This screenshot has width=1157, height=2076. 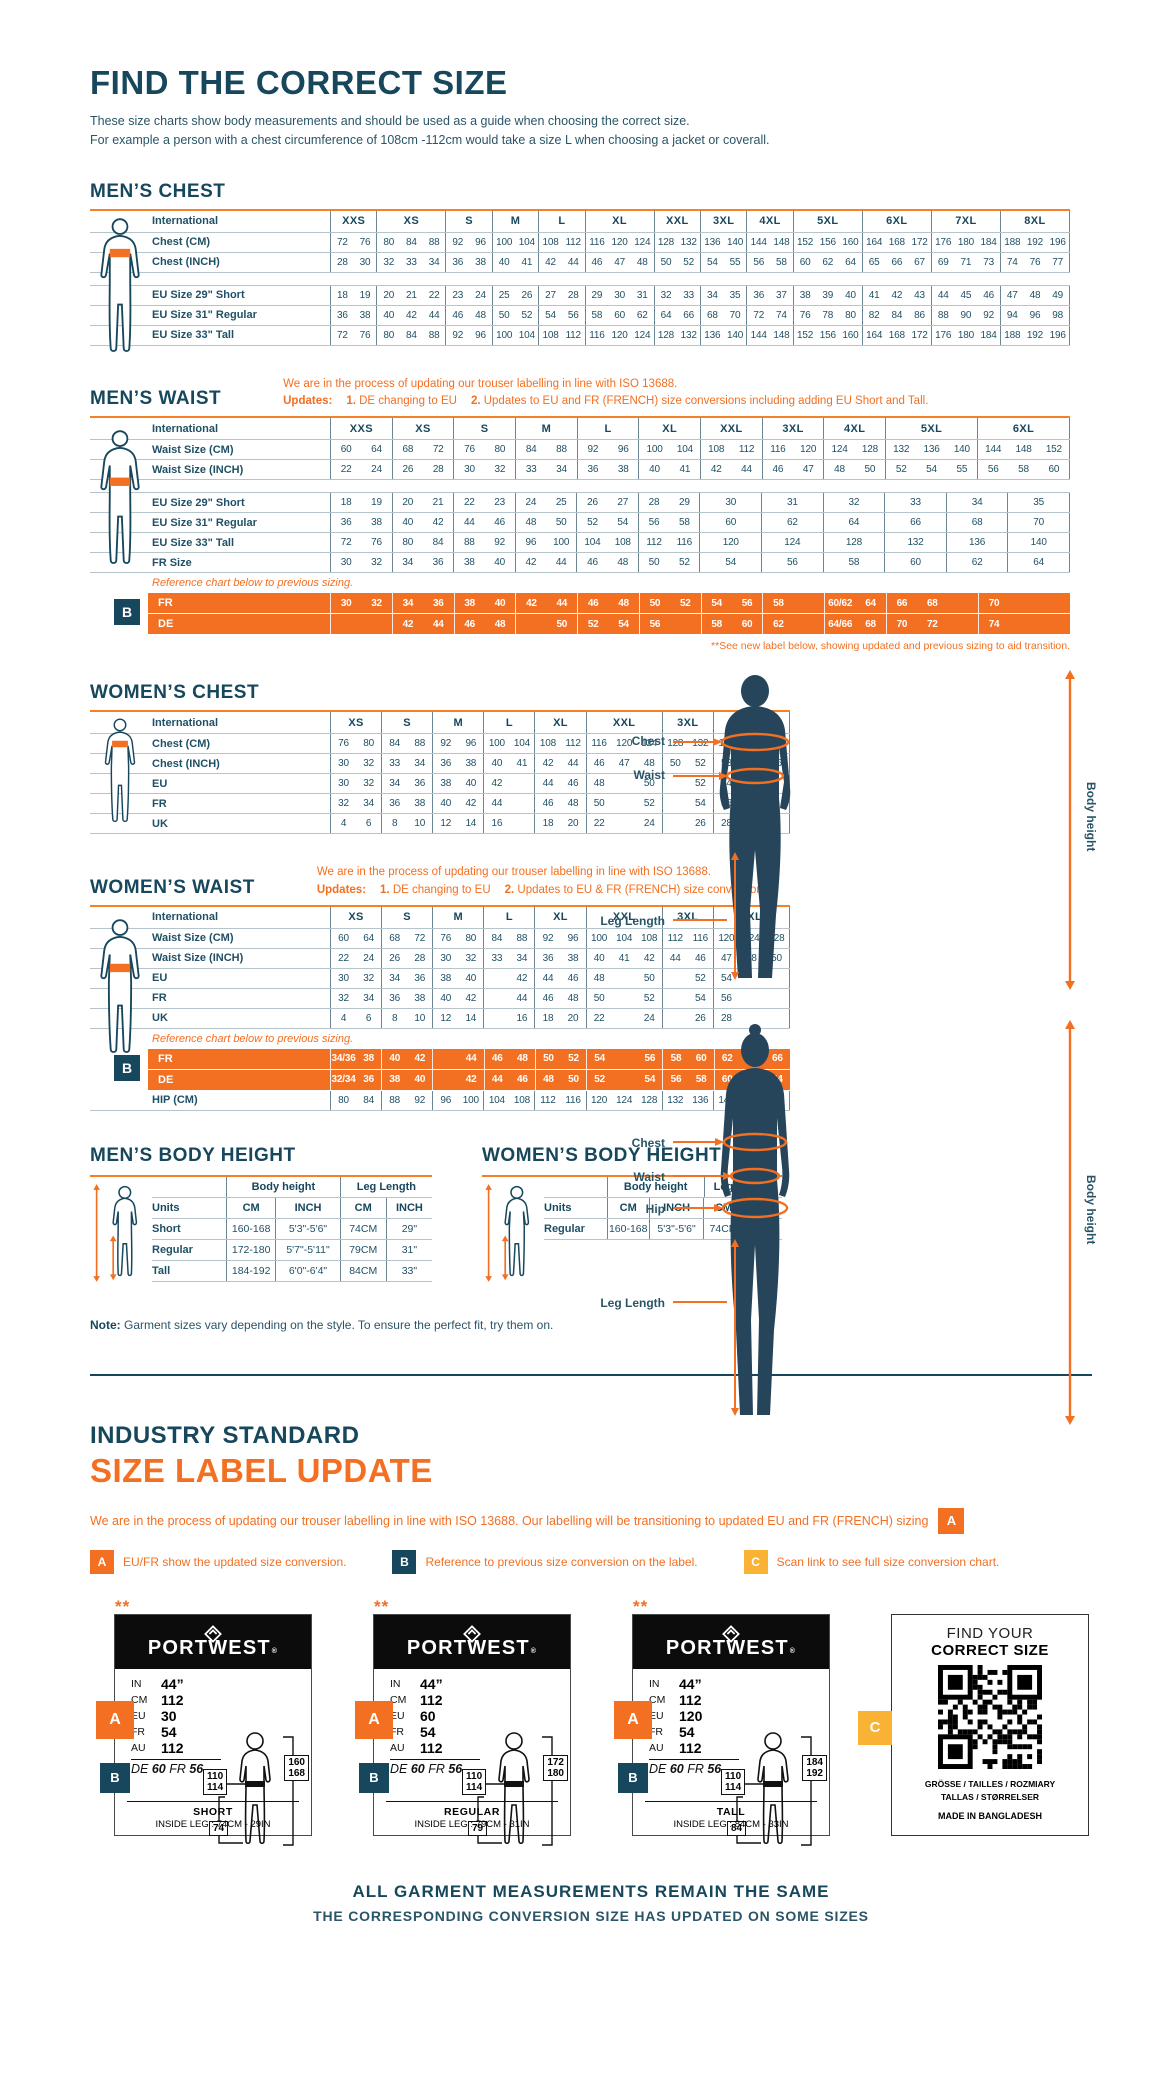 I want to click on male-waist-label: Waist, so click(x=649, y=775).